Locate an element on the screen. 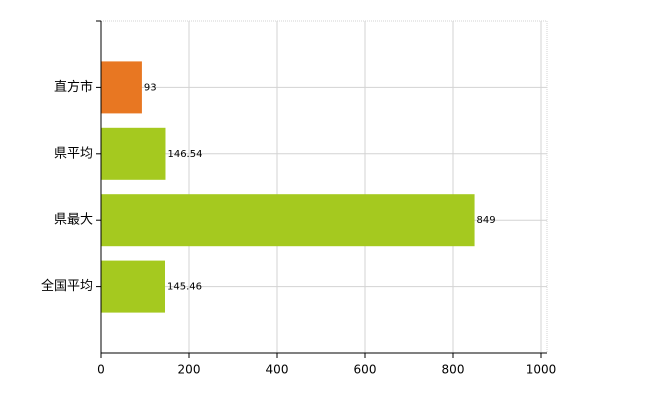 The width and height of the screenshot is (650, 400). x-tick-label: 800 is located at coordinates (453, 370).